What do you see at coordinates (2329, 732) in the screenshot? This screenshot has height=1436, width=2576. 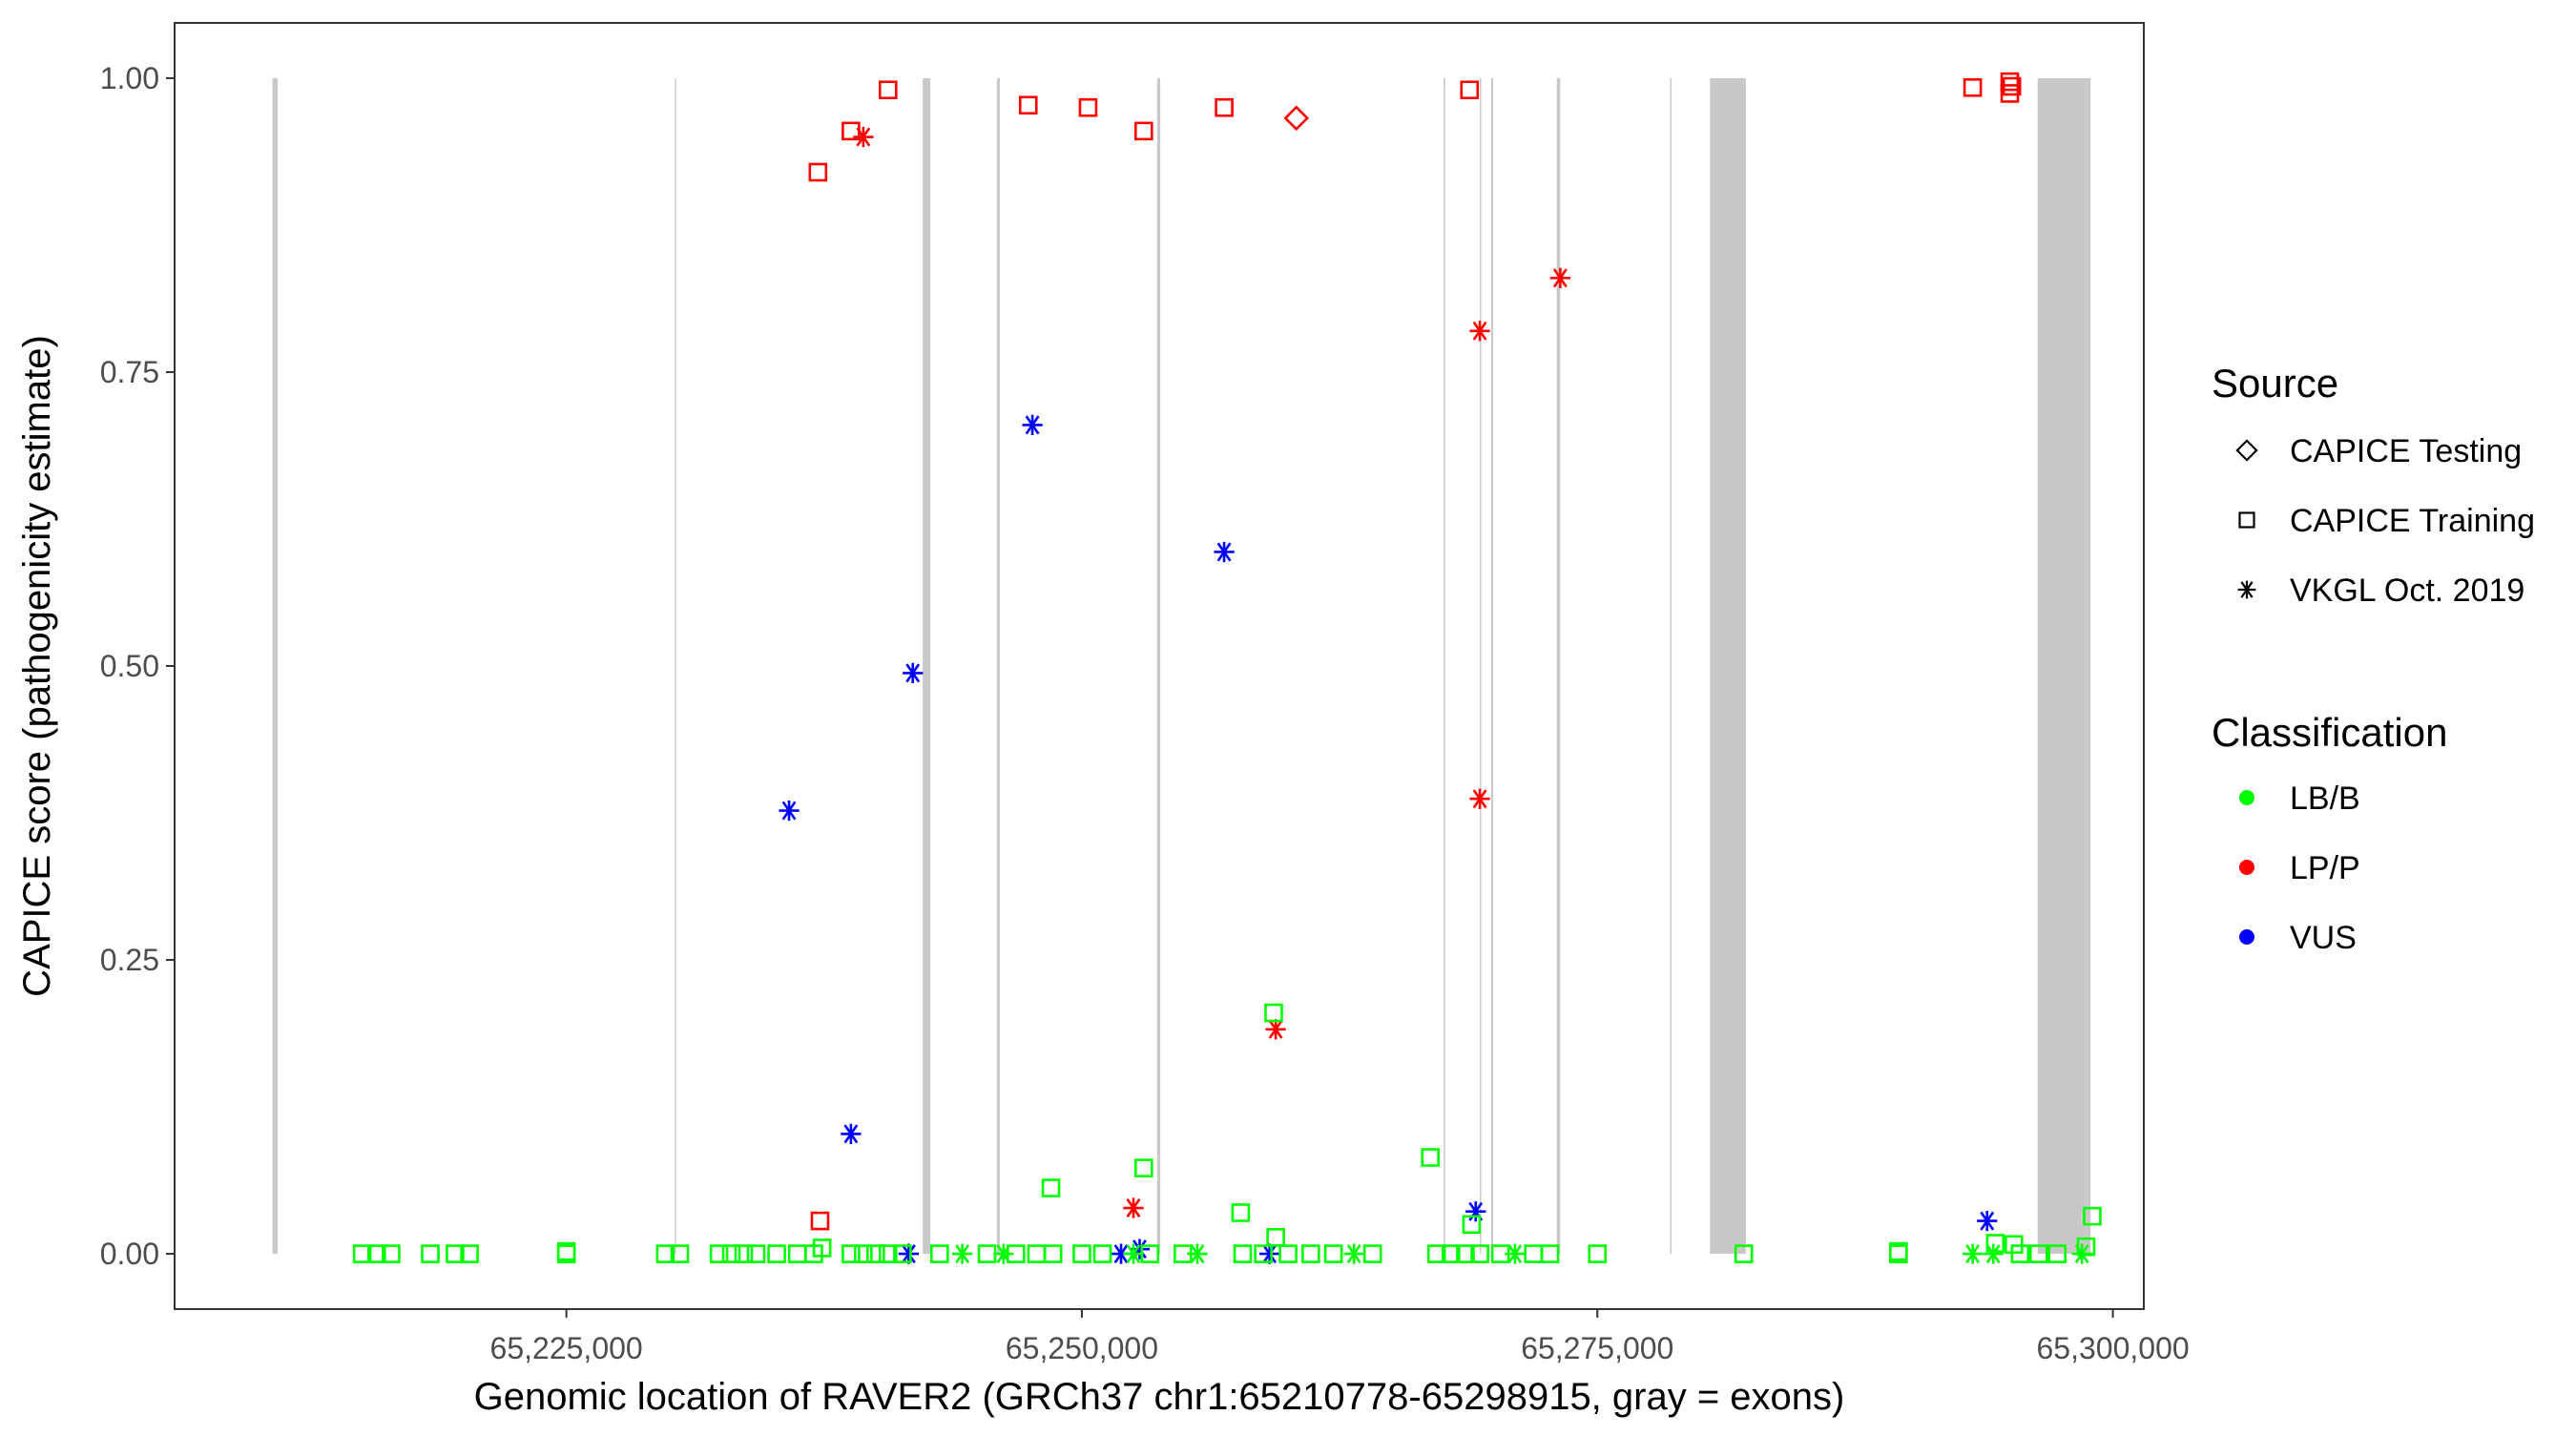 I see `legend-classification-title: Classification` at bounding box center [2329, 732].